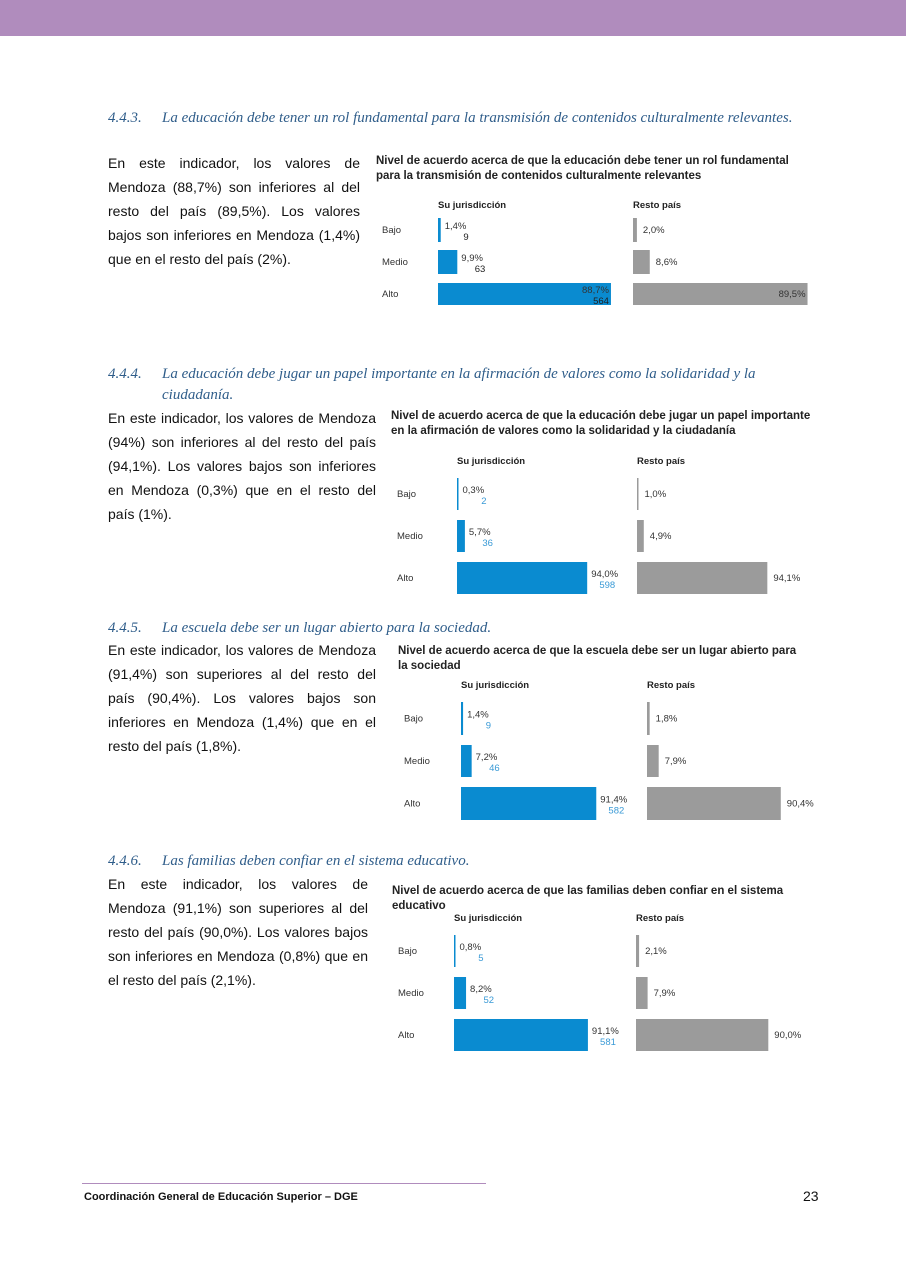 This screenshot has width=906, height=1280. I want to click on value-label: 5,7%, so click(480, 532).